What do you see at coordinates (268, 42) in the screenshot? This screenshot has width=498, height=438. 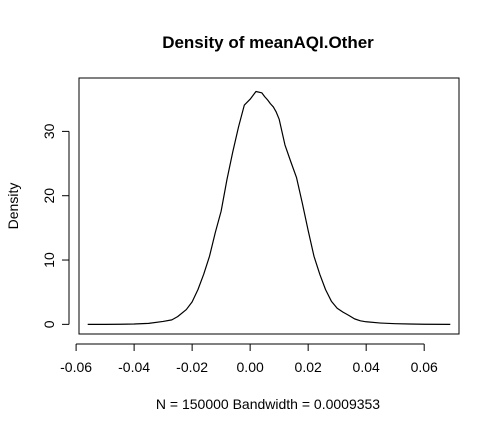 I see `chart-title: Density of meanAQI.Other` at bounding box center [268, 42].